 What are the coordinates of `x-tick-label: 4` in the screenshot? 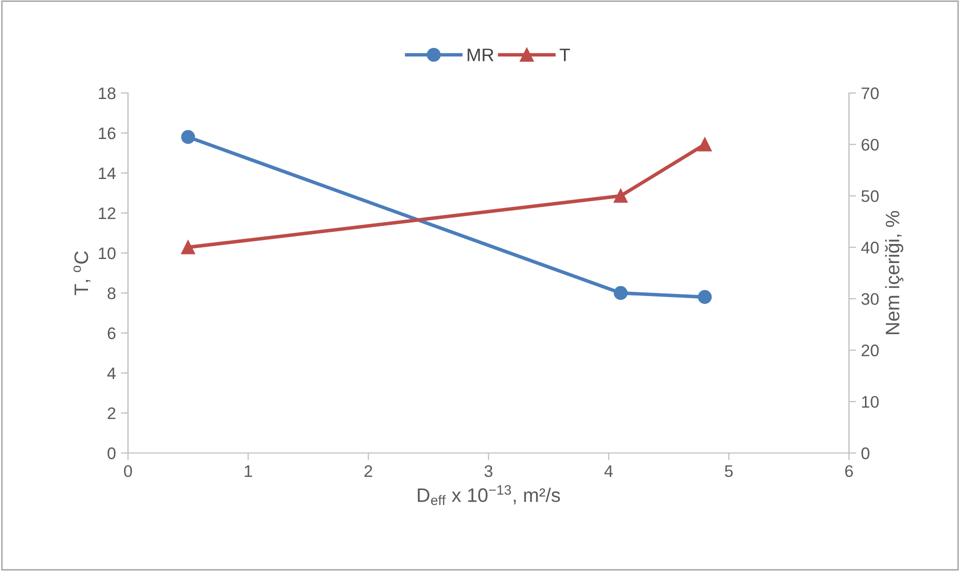 It's located at (608, 471).